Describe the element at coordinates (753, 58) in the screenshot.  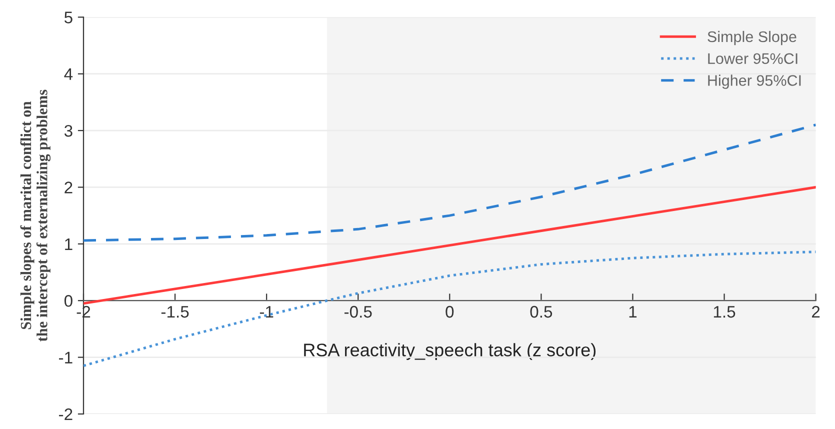
I see `legend-label: Lower 95%CI` at that location.